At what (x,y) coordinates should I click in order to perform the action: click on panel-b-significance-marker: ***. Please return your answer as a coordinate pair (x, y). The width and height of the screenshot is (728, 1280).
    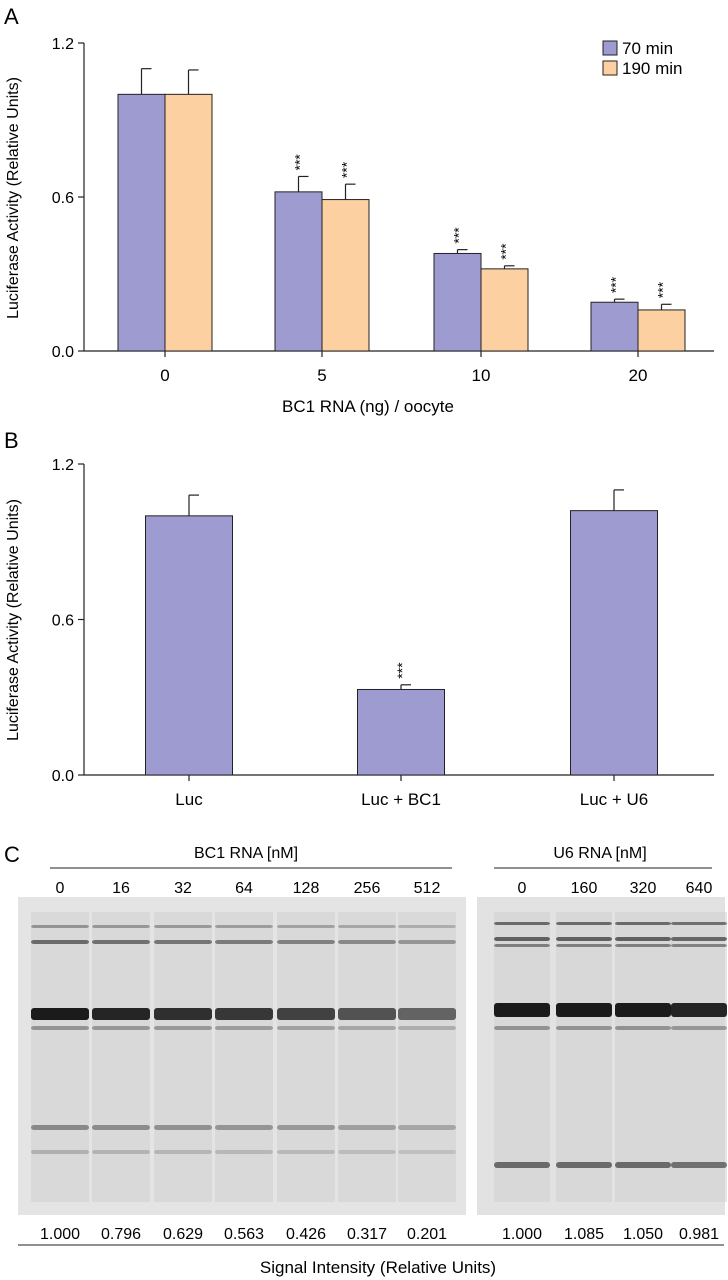
    Looking at the image, I should click on (402, 670).